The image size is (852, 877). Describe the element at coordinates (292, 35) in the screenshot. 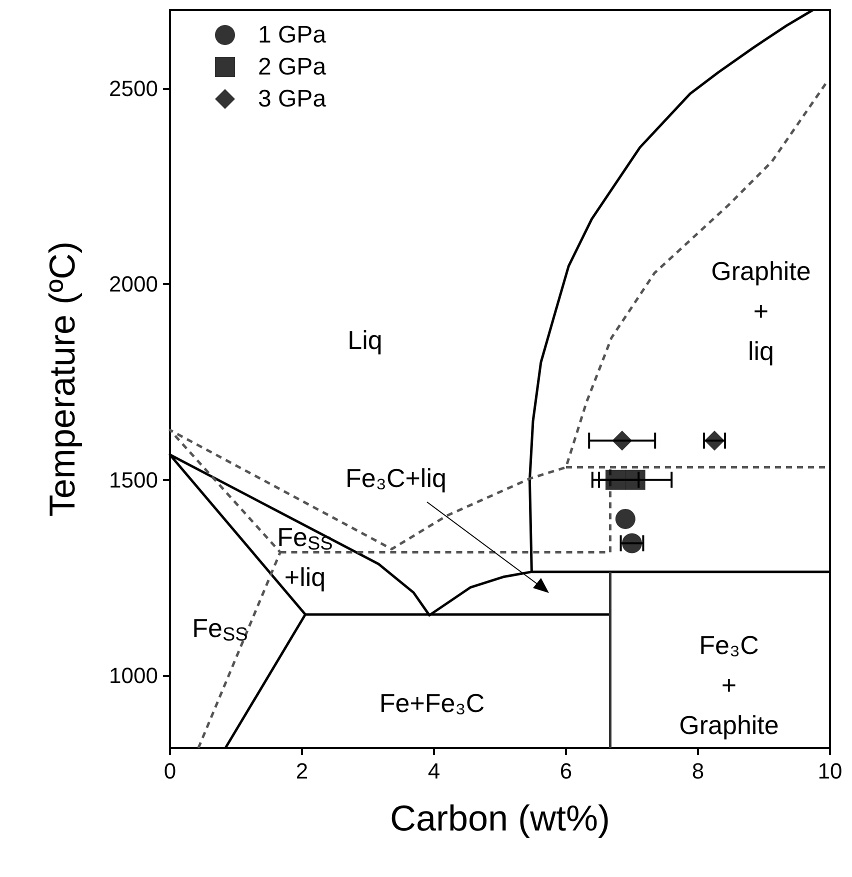

I see `legend-label: 1 GPa` at that location.